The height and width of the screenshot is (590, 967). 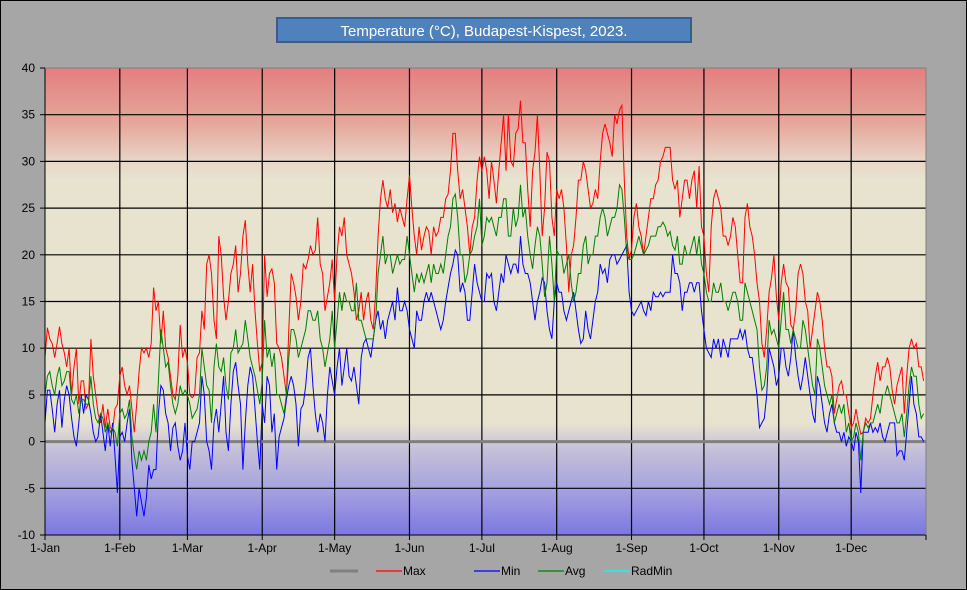 I want to click on x-tick-label: 1-Nov, so click(x=779, y=548).